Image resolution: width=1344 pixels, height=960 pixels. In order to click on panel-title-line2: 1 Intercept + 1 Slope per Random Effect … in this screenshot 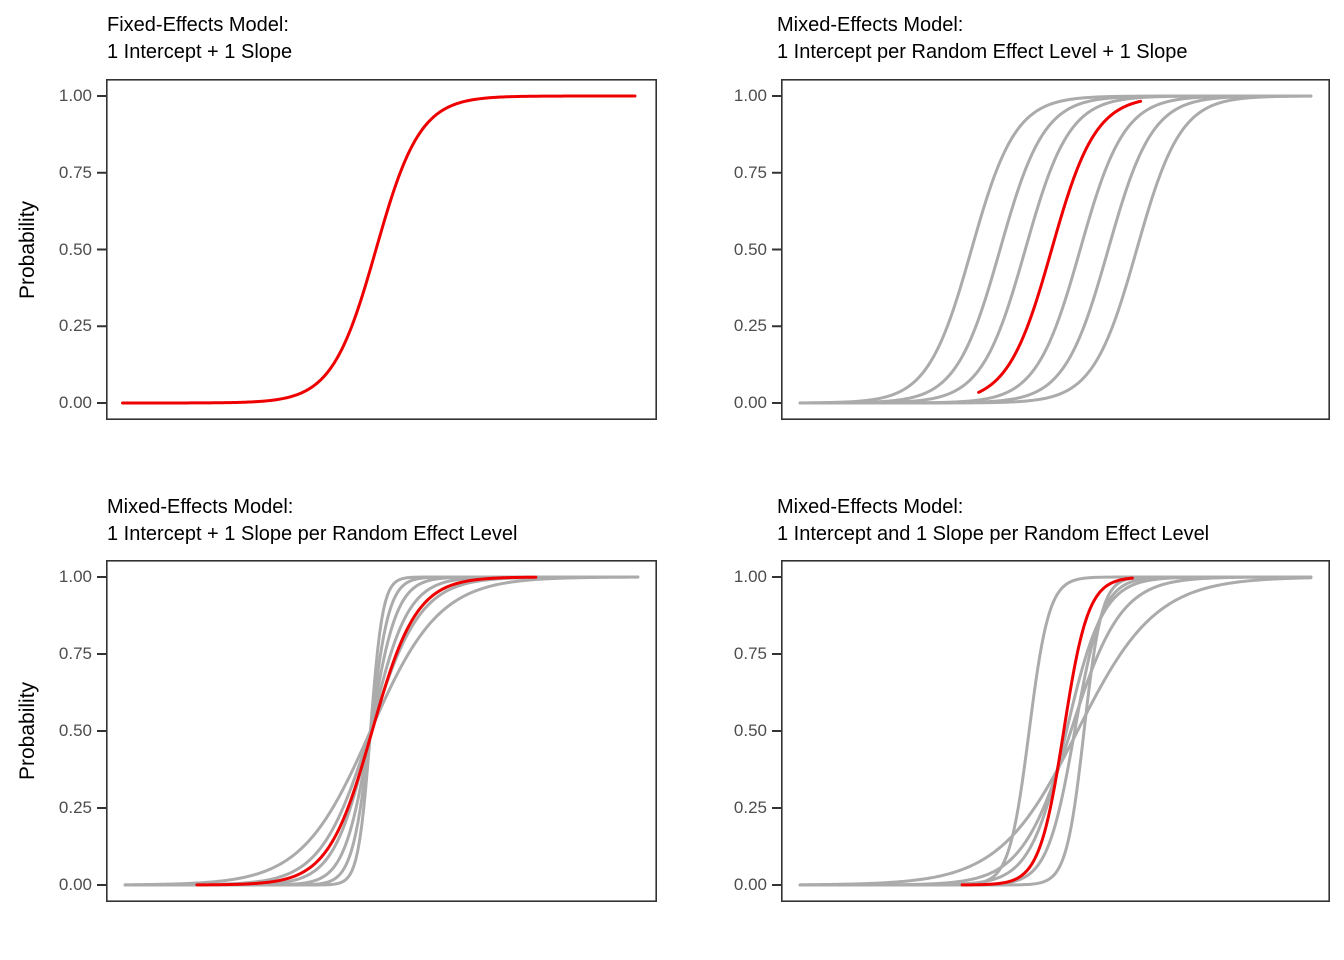, I will do `click(312, 534)`.